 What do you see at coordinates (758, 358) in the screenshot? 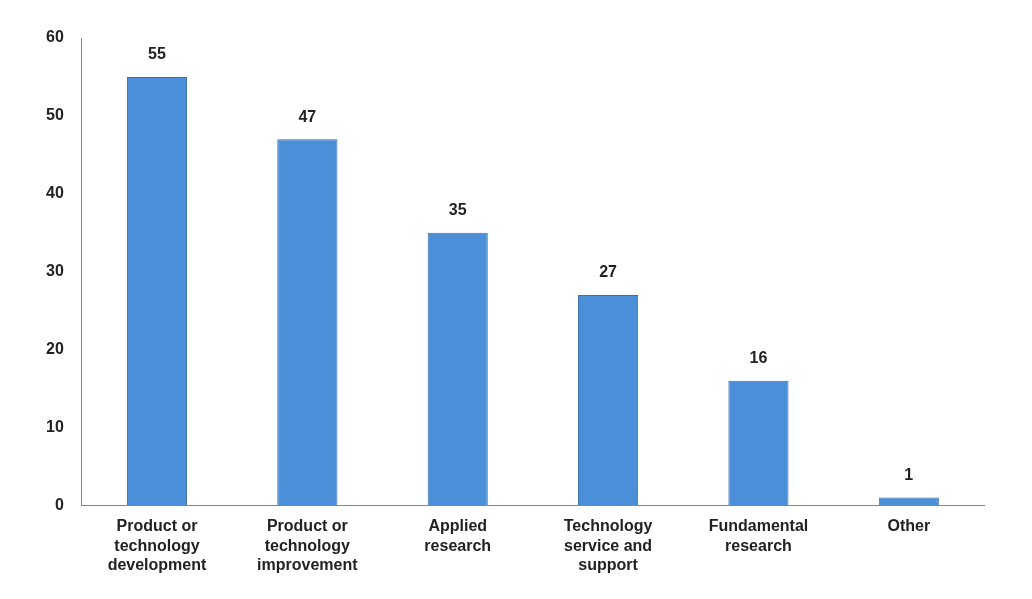
I see `data-label: 16` at bounding box center [758, 358].